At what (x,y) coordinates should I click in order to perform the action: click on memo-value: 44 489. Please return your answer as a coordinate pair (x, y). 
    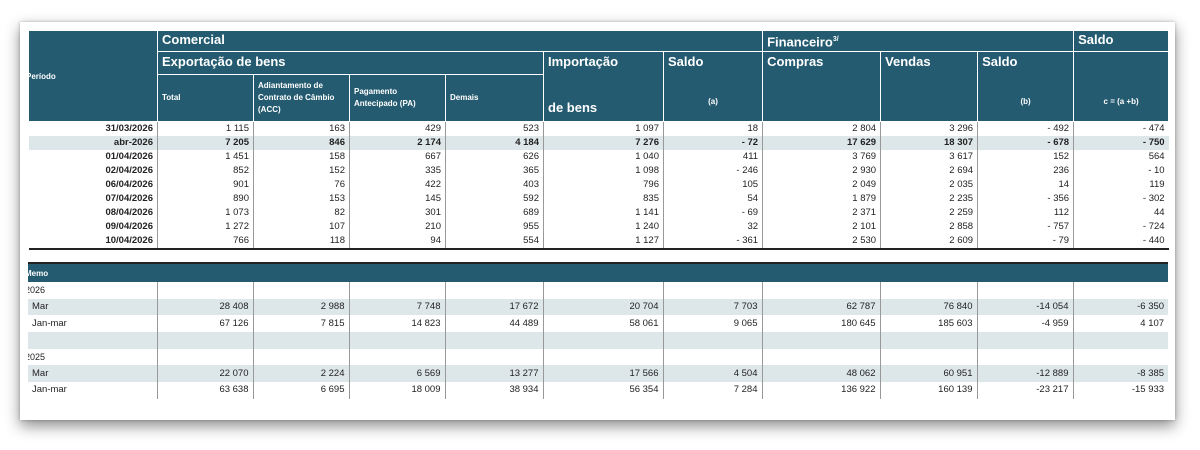
    Looking at the image, I should click on (493, 324).